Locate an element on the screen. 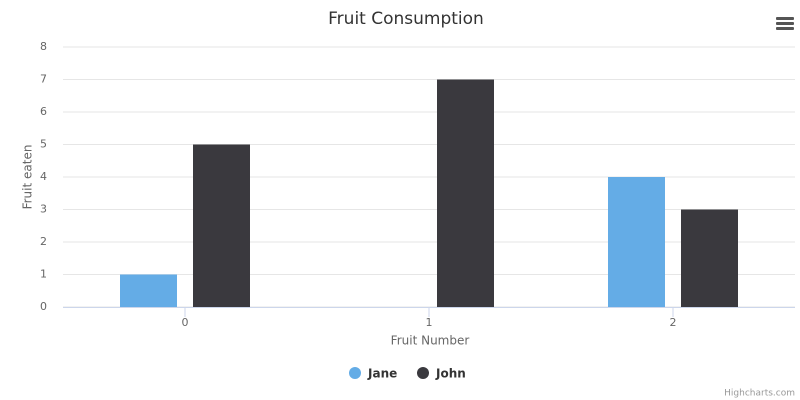  legend-label: Jane is located at coordinates (382, 374).